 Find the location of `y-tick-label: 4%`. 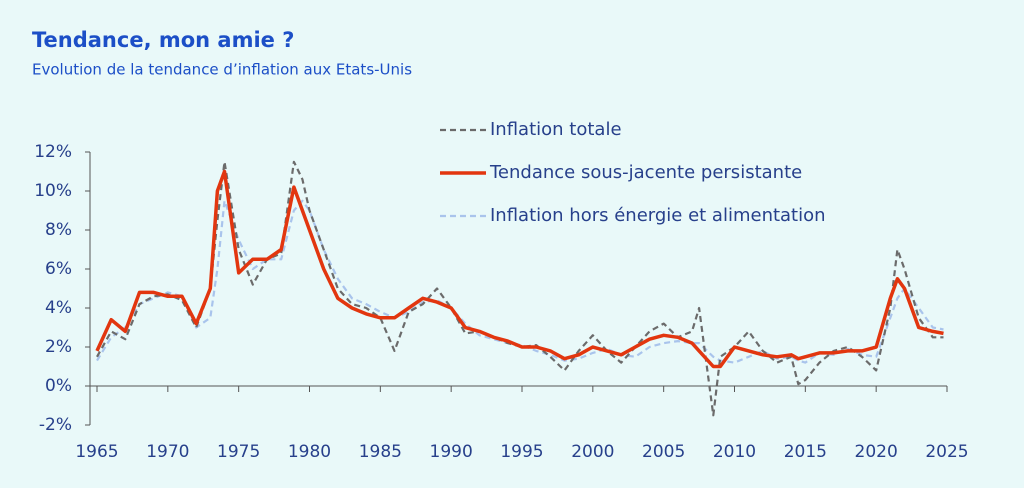

y-tick-label: 4% is located at coordinates (58, 308).